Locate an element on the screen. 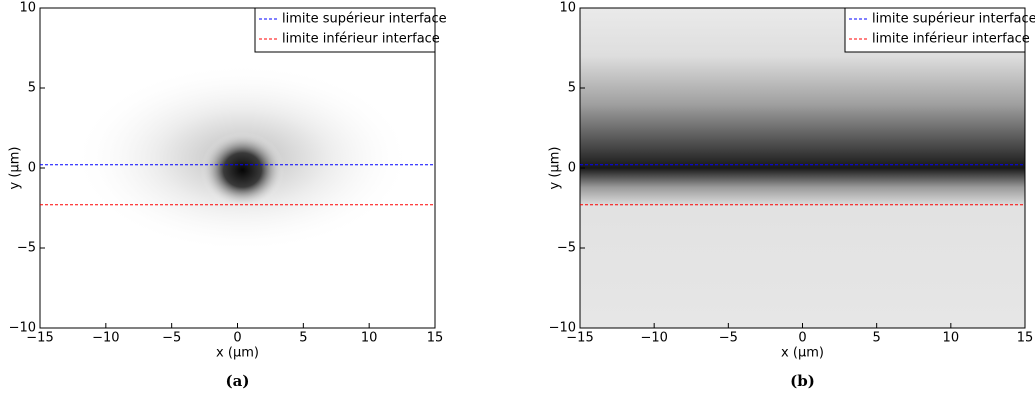 This screenshot has width=1035, height=416. image-core is located at coordinates (242, 170).